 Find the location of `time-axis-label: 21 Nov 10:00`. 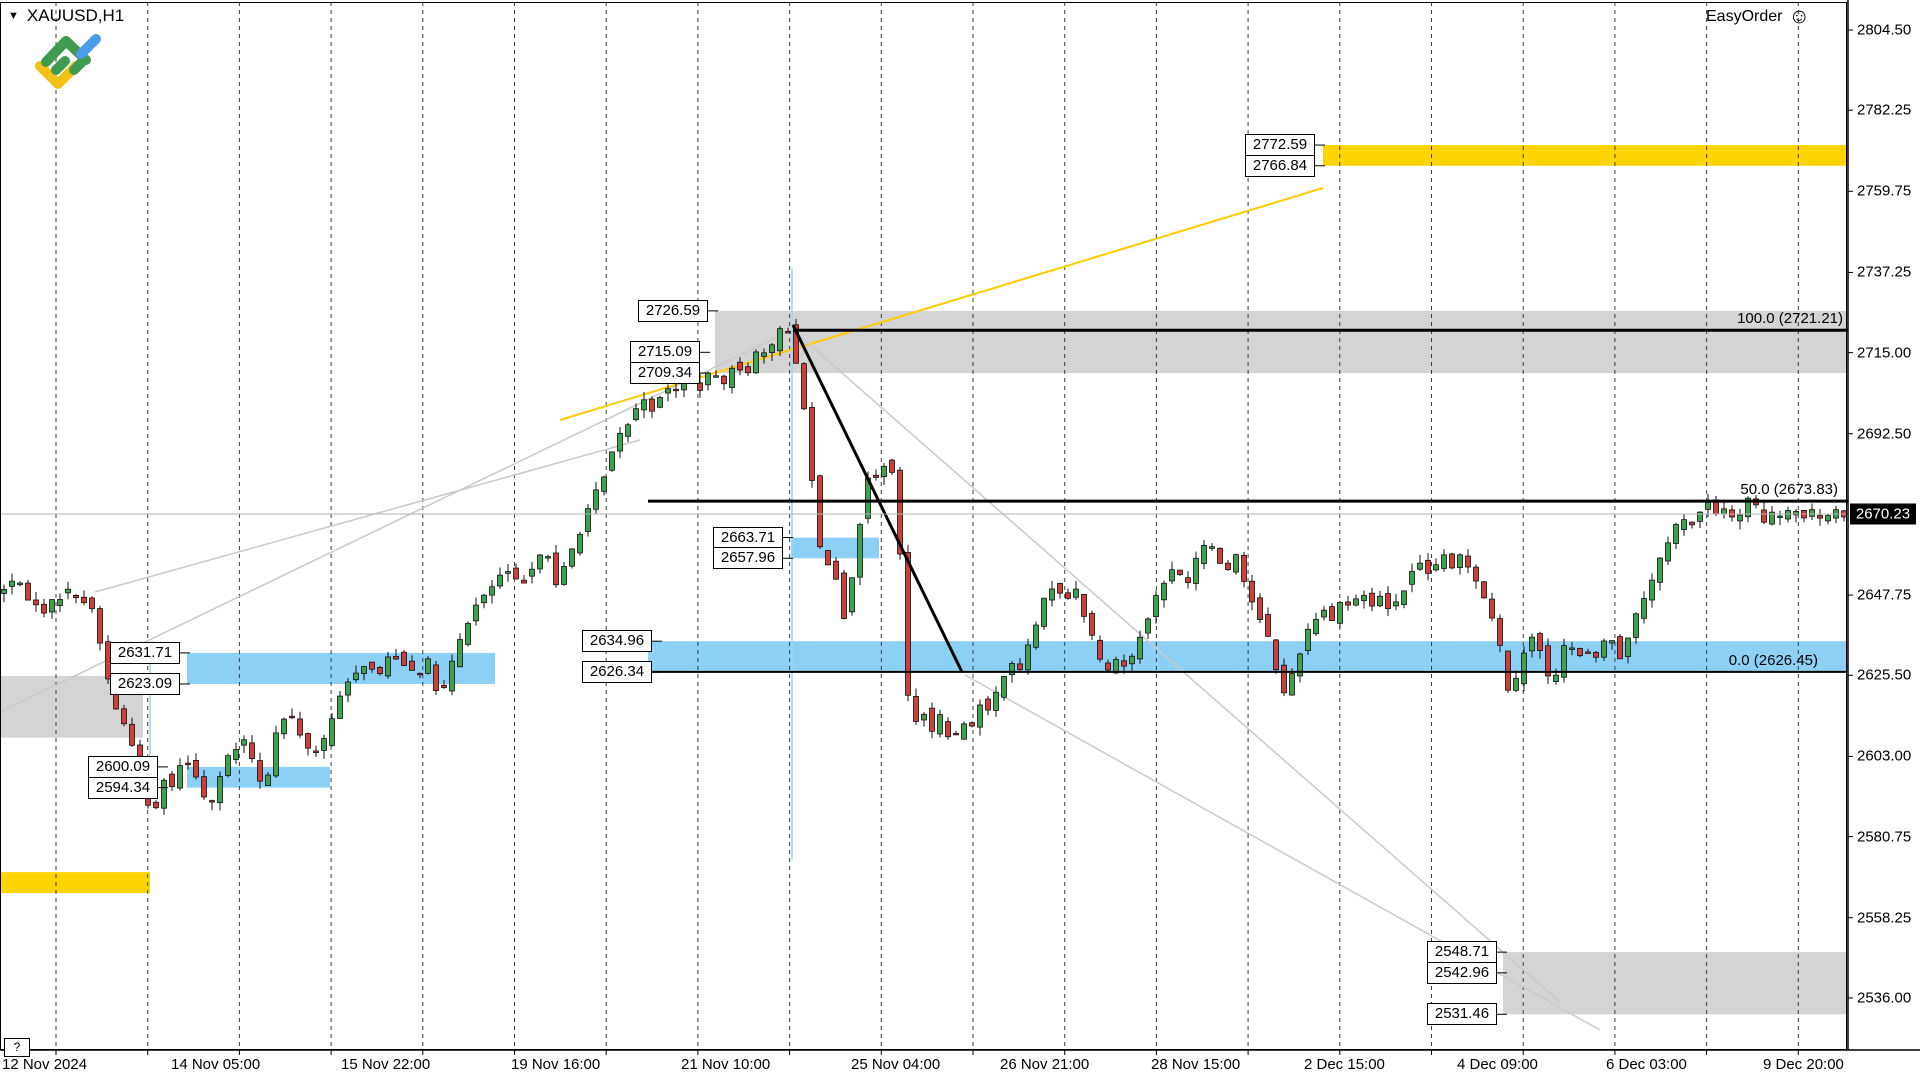

time-axis-label: 21 Nov 10:00 is located at coordinates (726, 1064).